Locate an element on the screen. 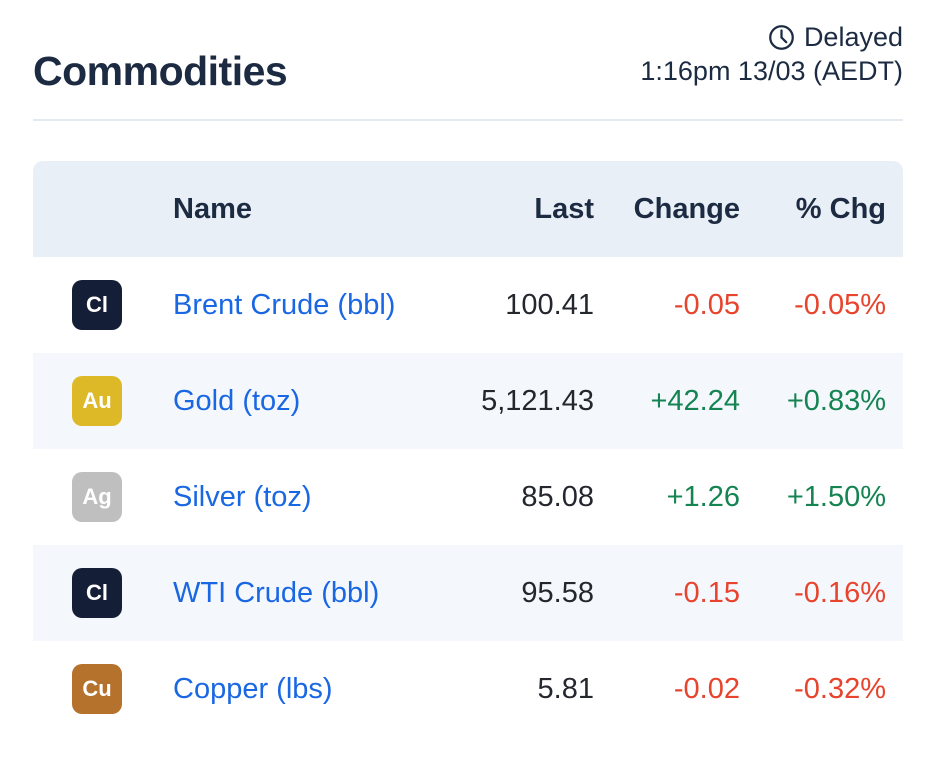 The height and width of the screenshot is (782, 936). pct-change-value: +0.83% is located at coordinates (836, 400).